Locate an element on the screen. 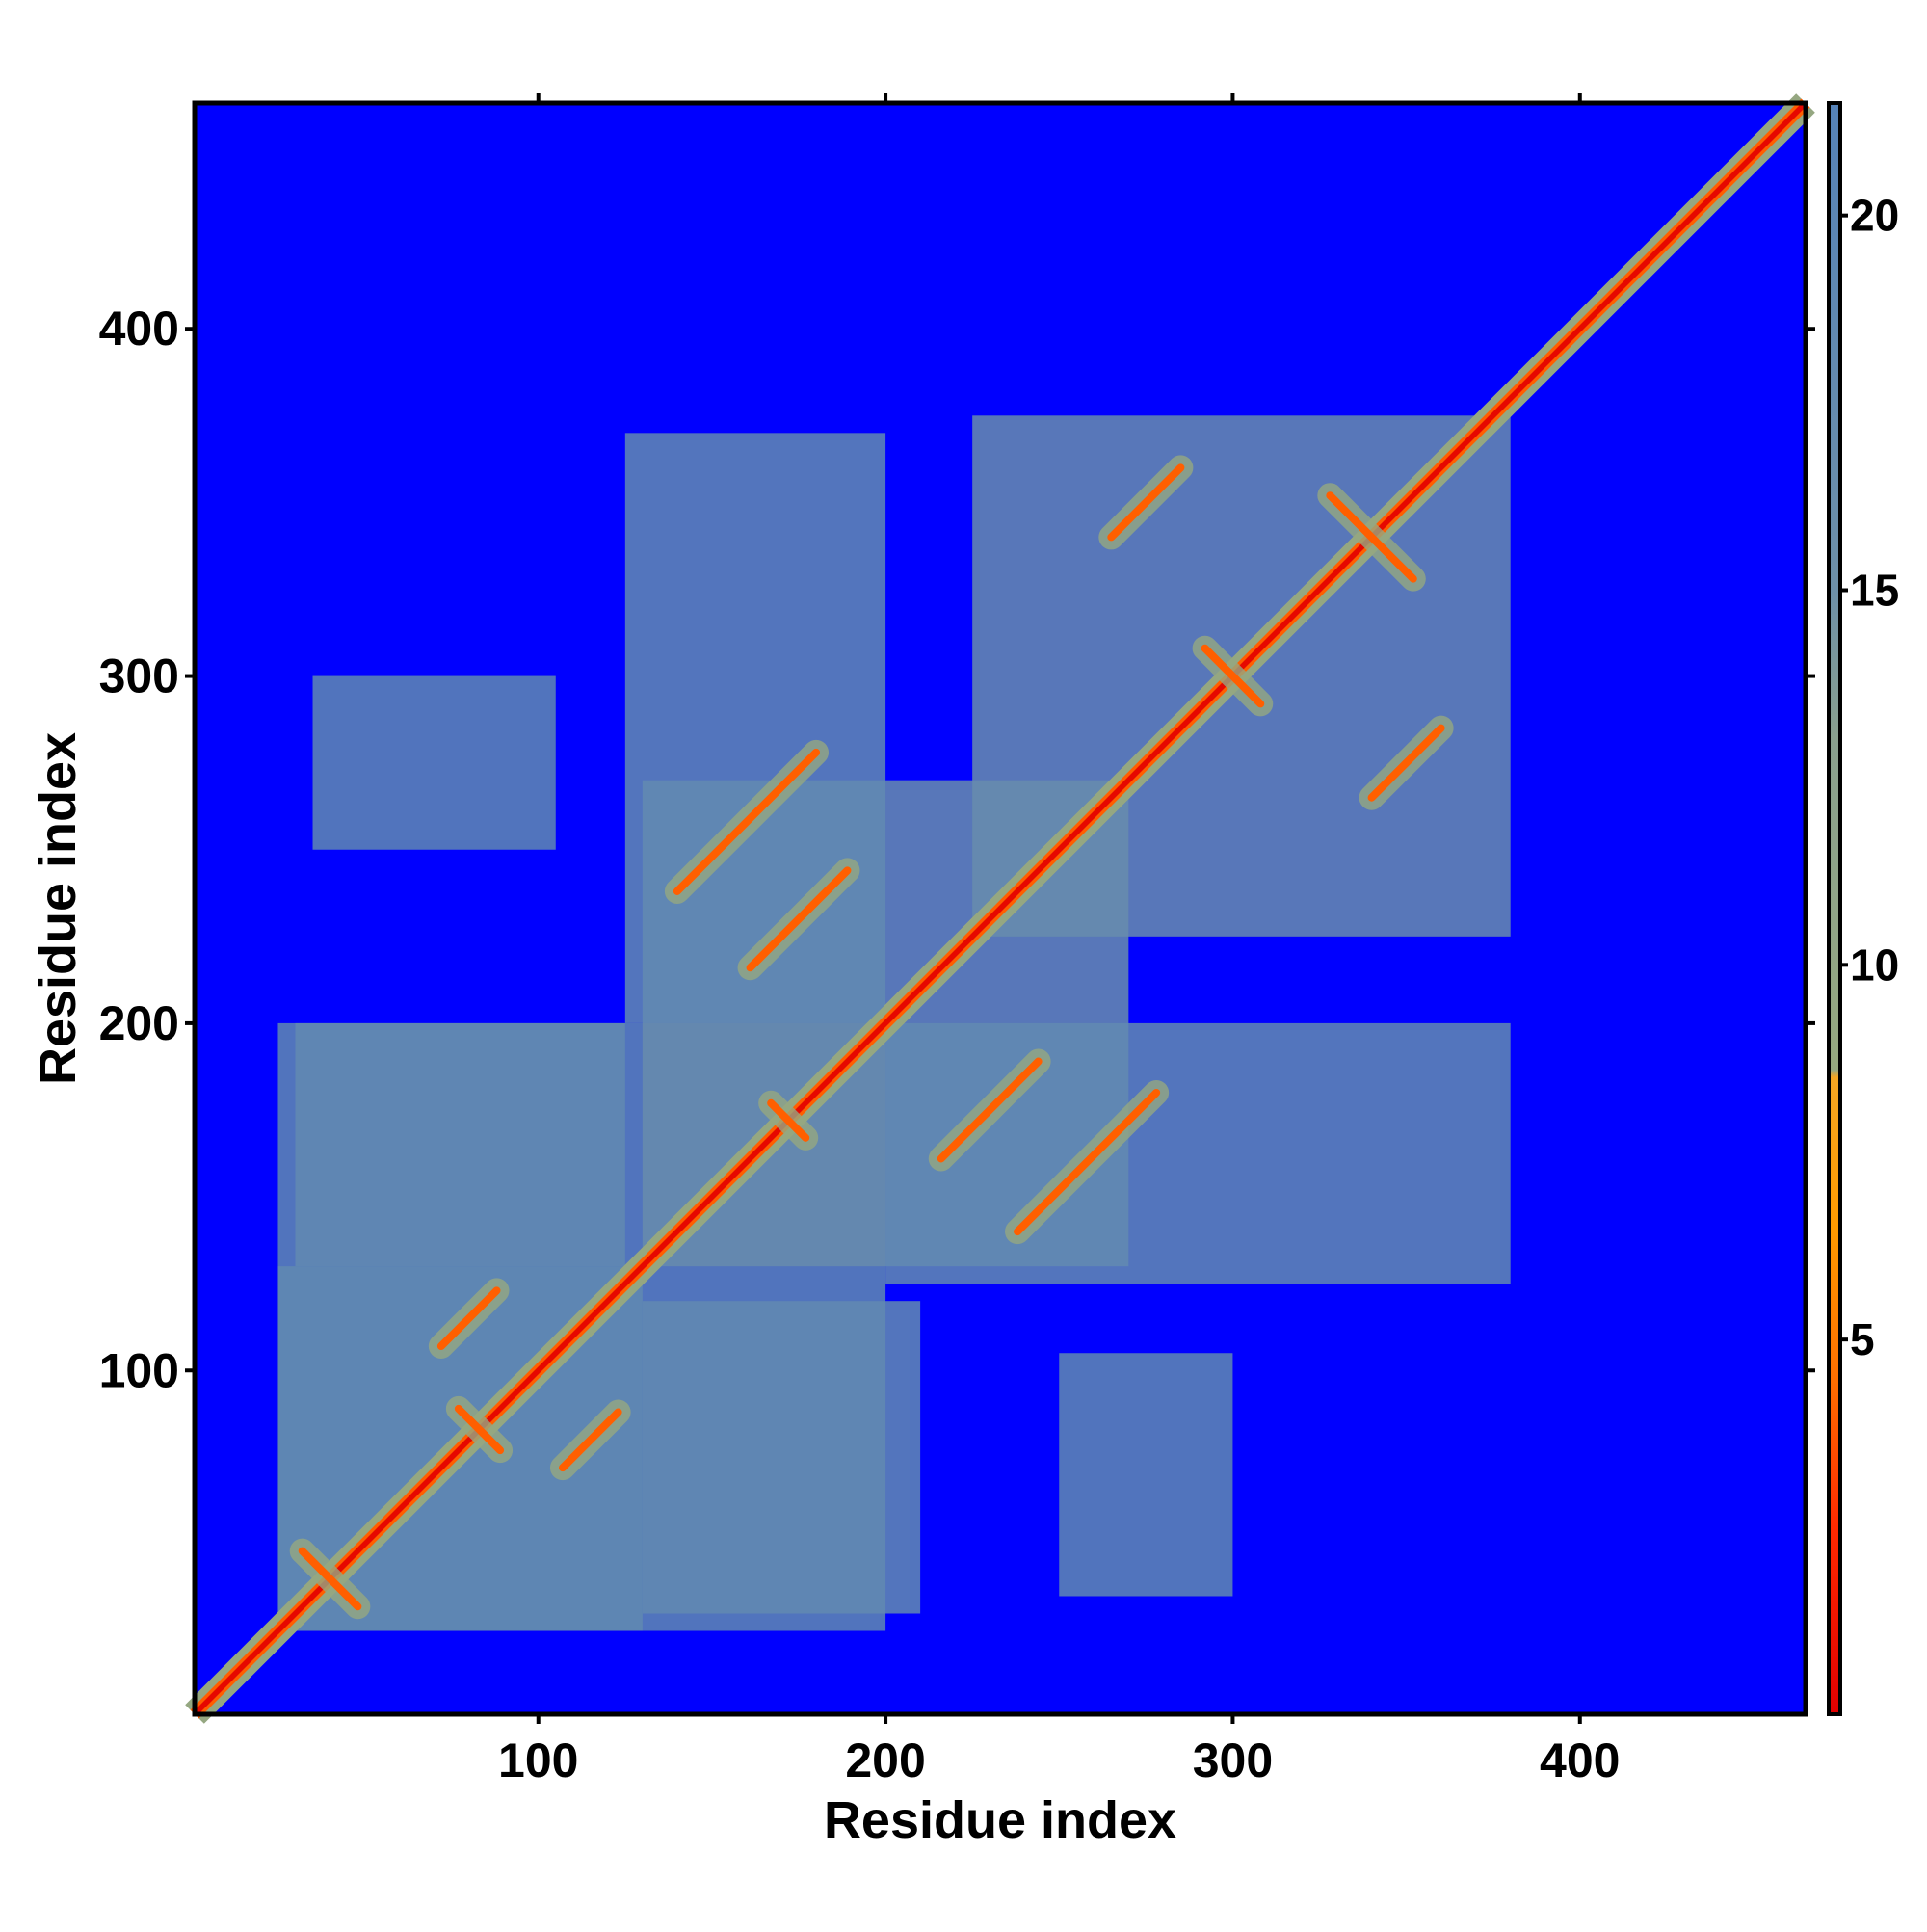  y-tick-label: 100 is located at coordinates (139, 1370).